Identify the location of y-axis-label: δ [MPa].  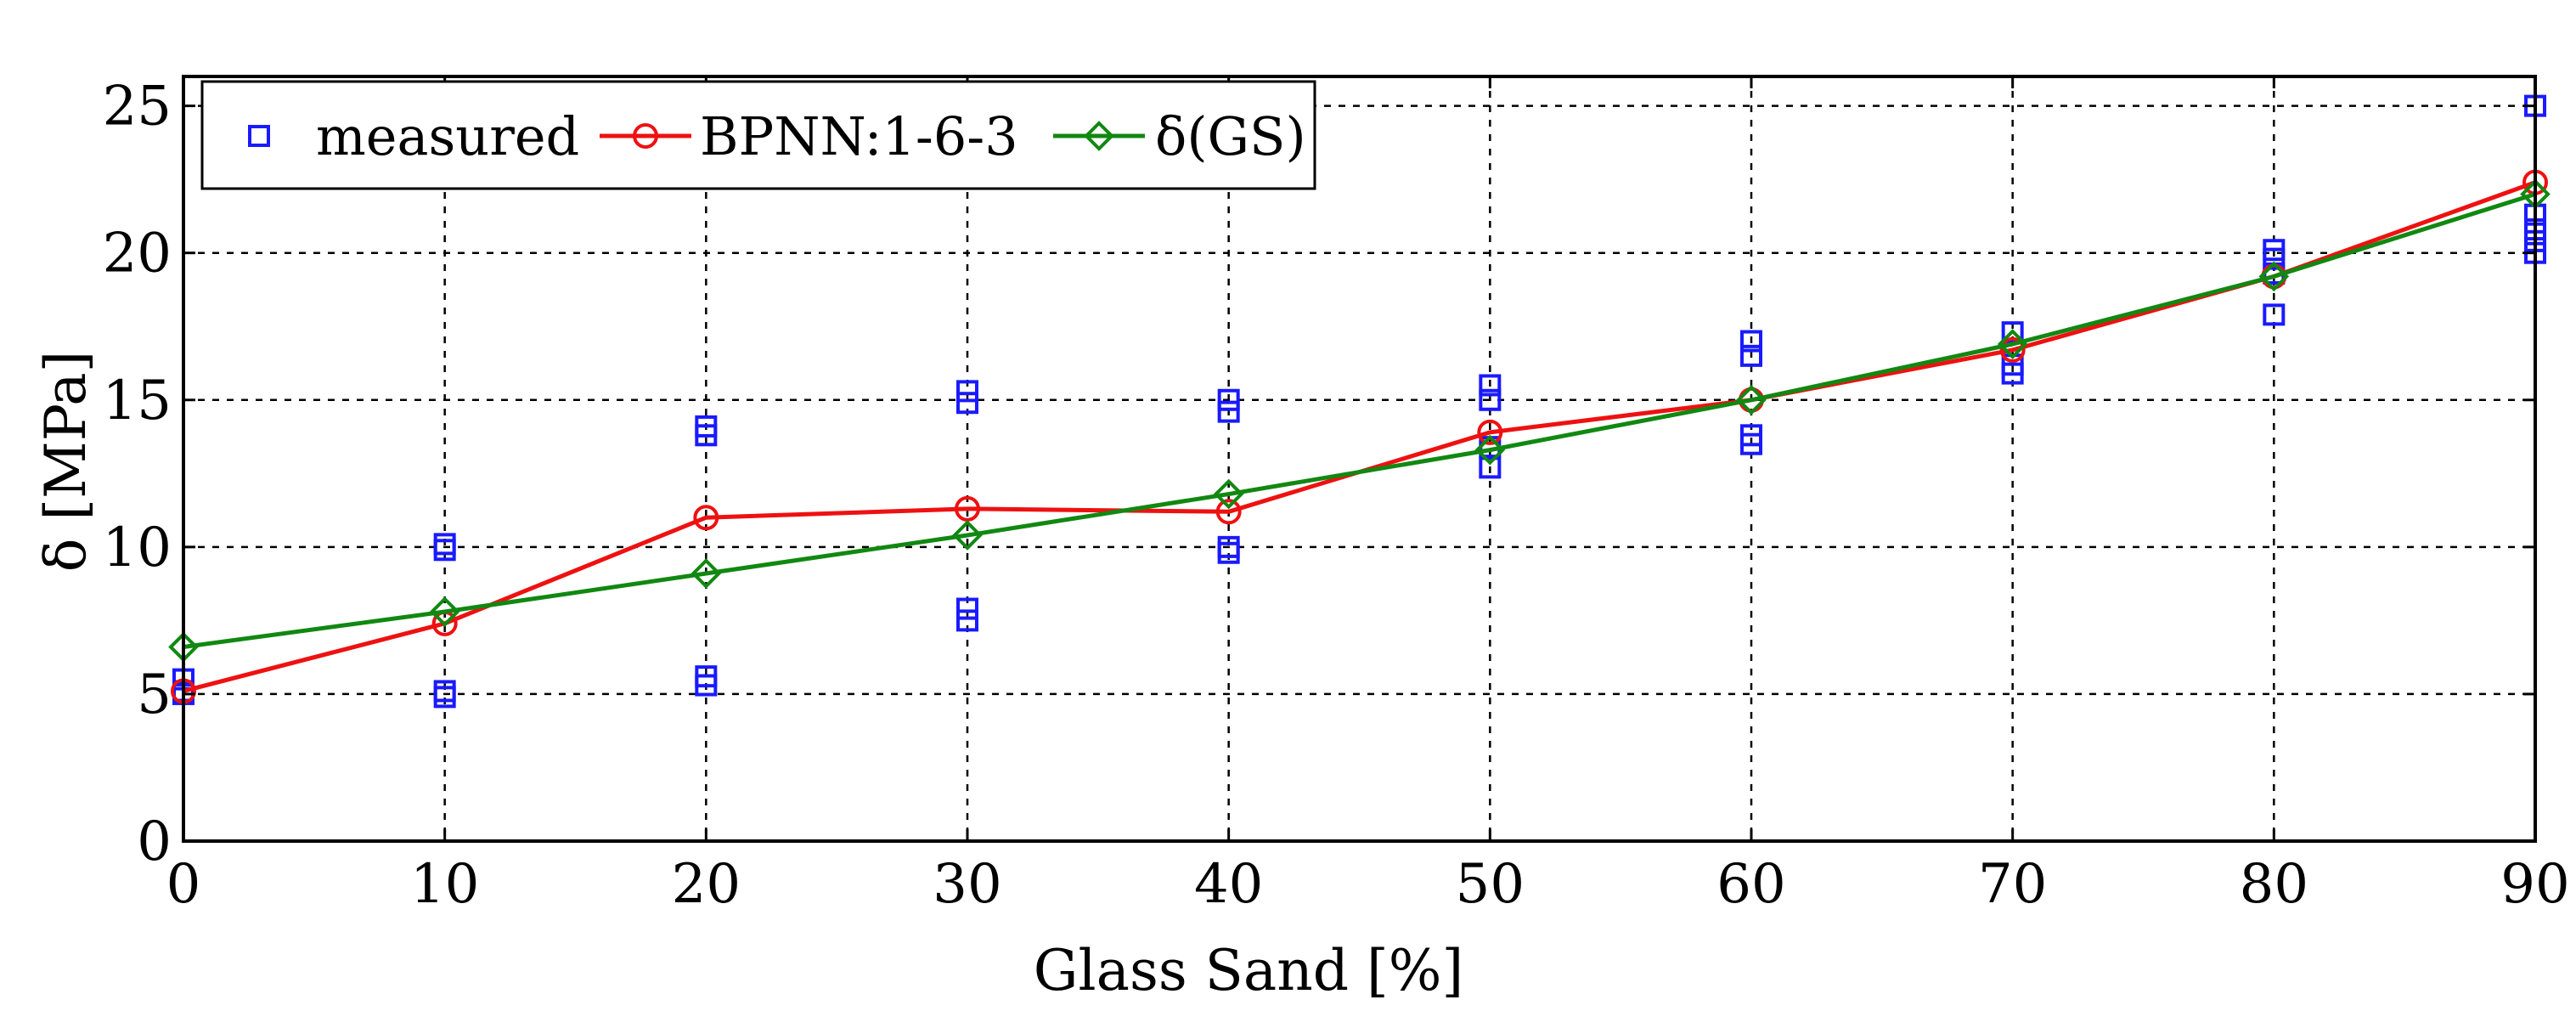
(66, 462).